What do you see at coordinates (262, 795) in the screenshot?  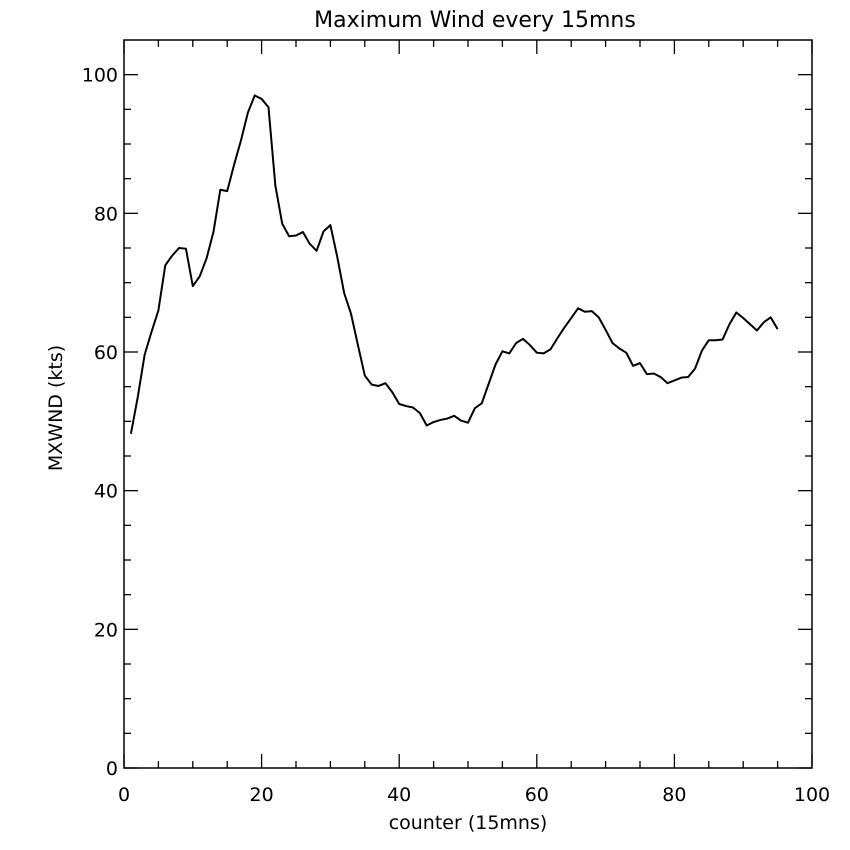 I see `x-tick-label: 20` at bounding box center [262, 795].